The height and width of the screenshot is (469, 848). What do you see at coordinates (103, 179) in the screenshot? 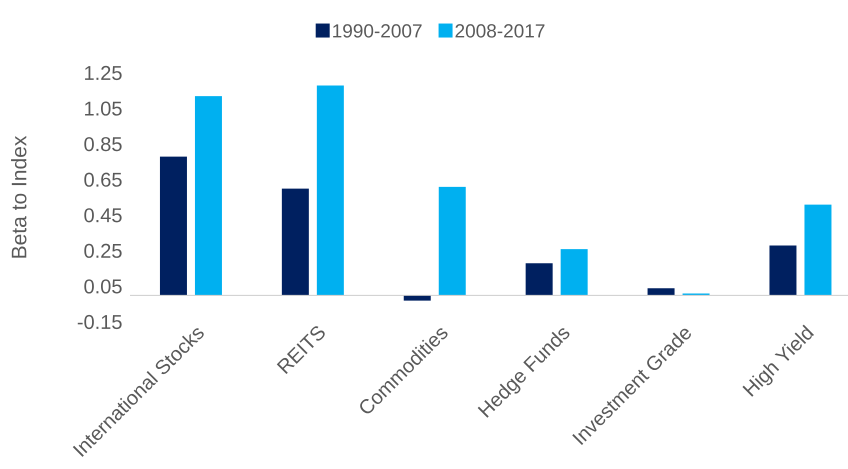
I see `y-tick-label: 0.65` at bounding box center [103, 179].